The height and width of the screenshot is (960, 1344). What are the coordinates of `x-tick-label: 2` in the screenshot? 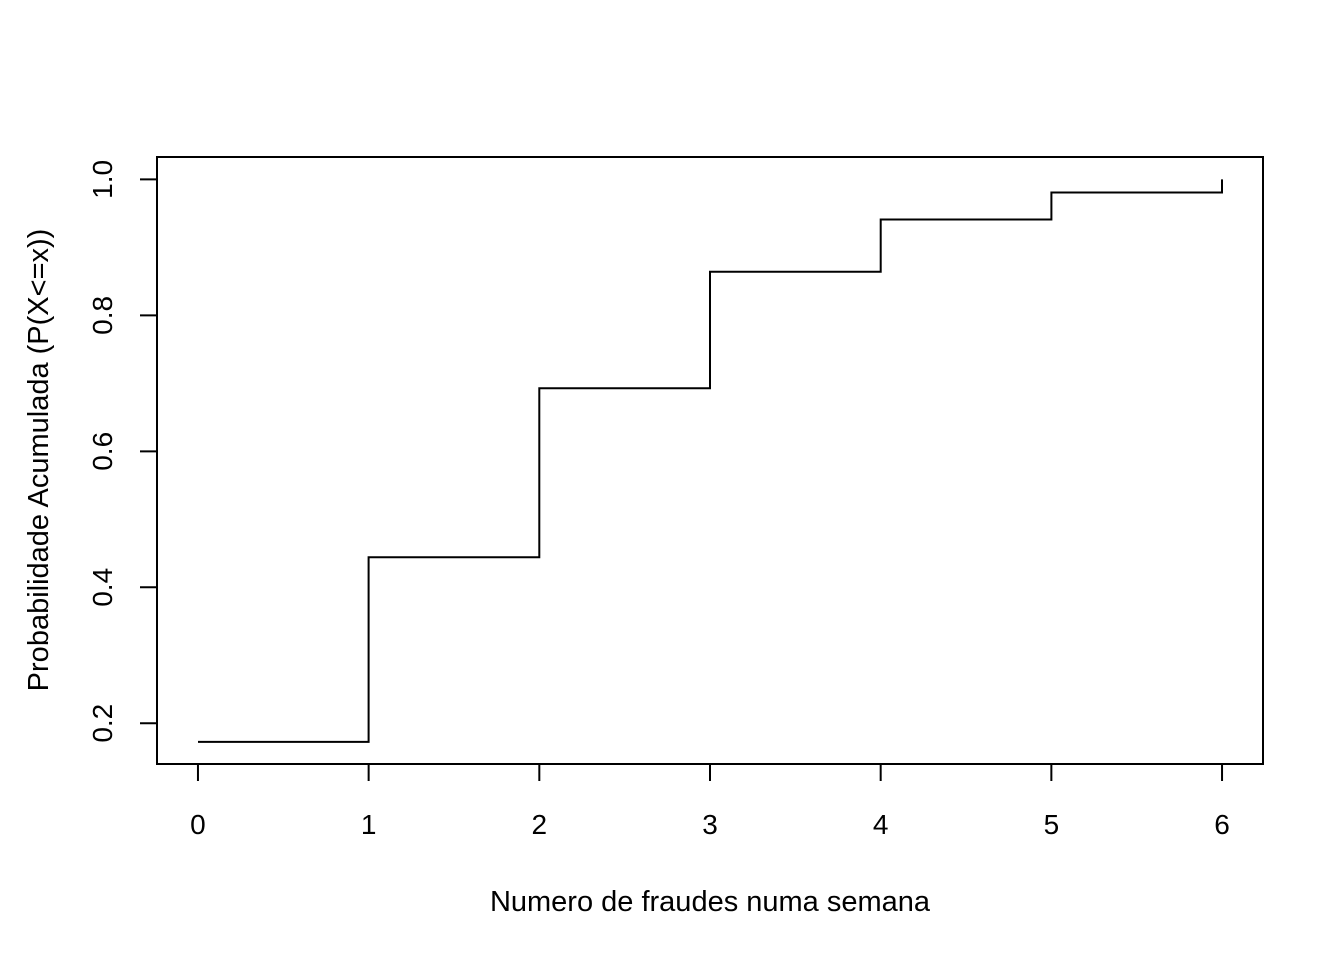 It's located at (540, 824).